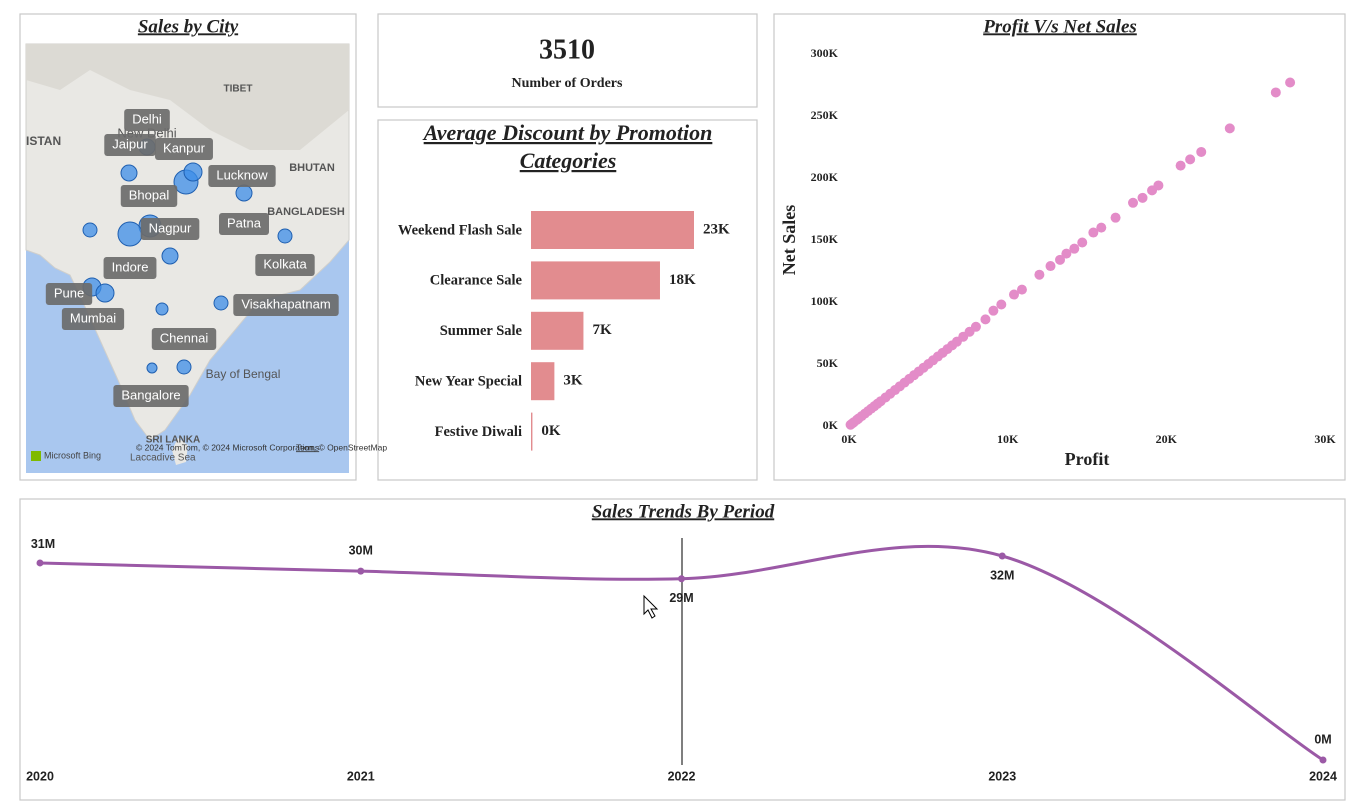 Image resolution: width=1358 pixels, height=806 pixels. What do you see at coordinates (825, 53) in the screenshot?
I see `y-tick-label: 300K` at bounding box center [825, 53].